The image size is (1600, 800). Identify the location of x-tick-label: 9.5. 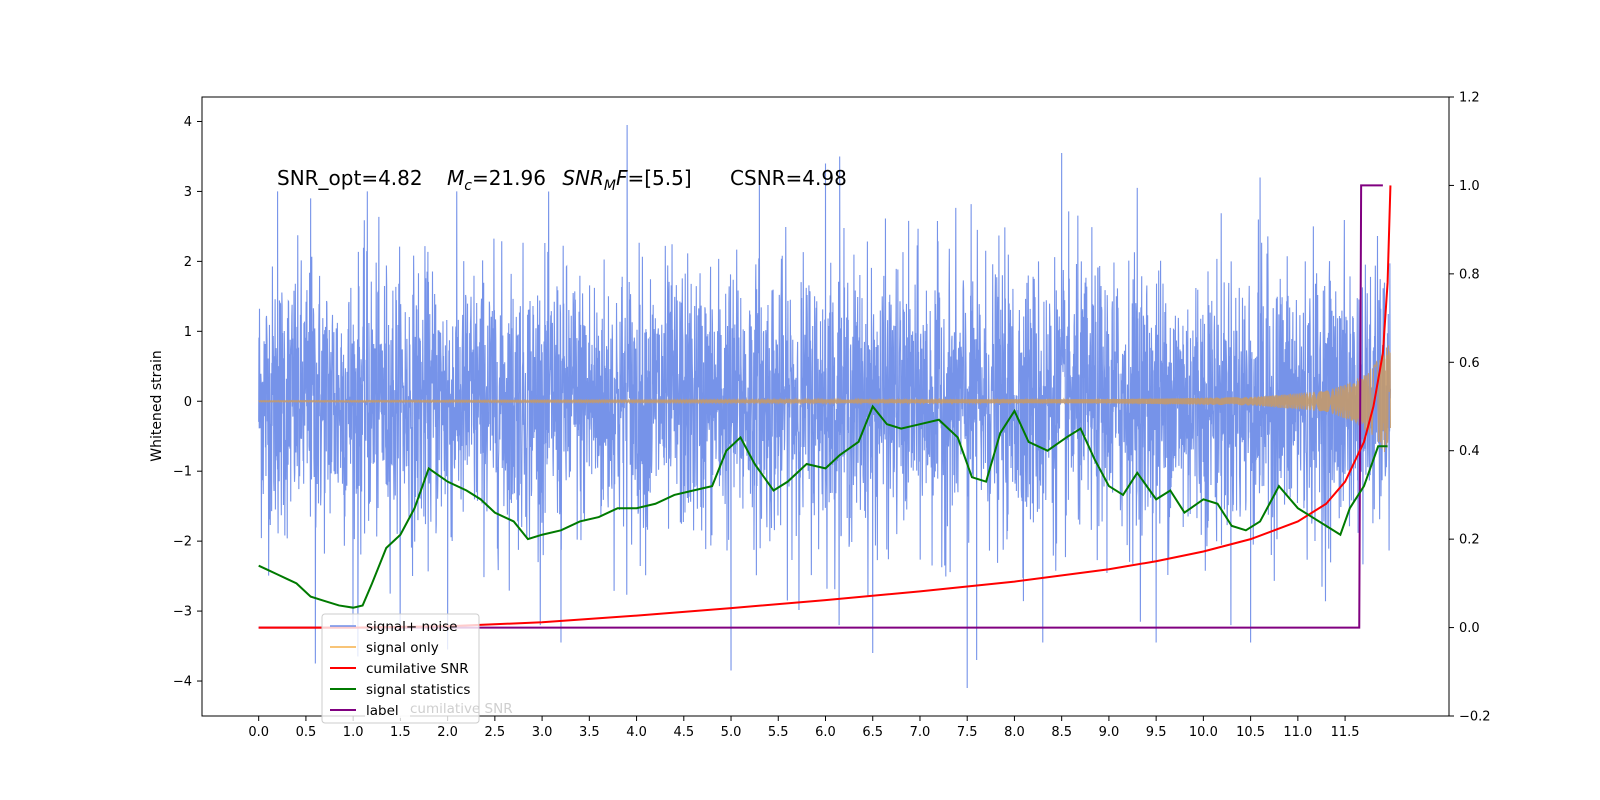
(1156, 732).